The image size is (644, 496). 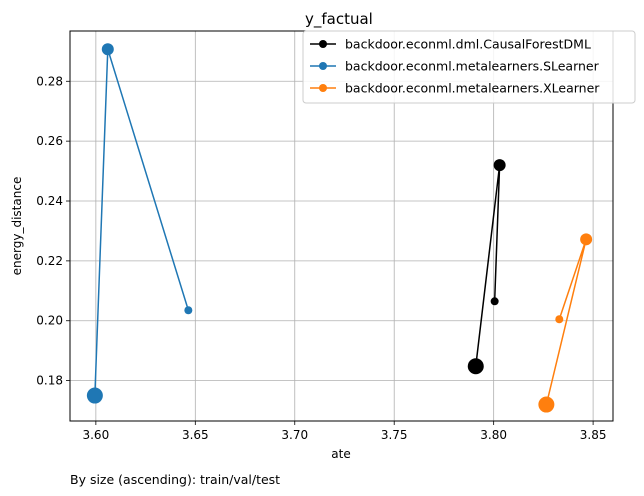 What do you see at coordinates (472, 66) in the screenshot?
I see `legend-label: backdoor.econml.metalearners.SLearner` at bounding box center [472, 66].